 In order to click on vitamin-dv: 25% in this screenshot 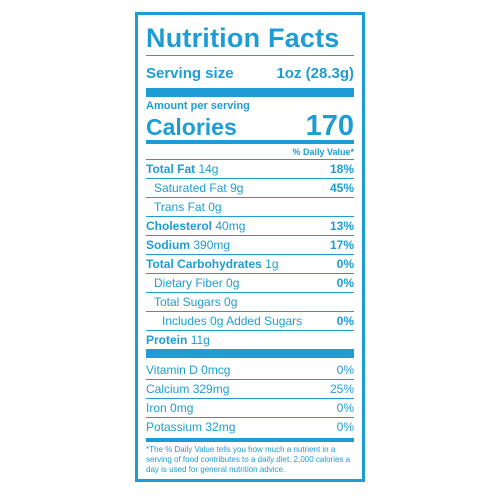, I will do `click(341, 389)`.